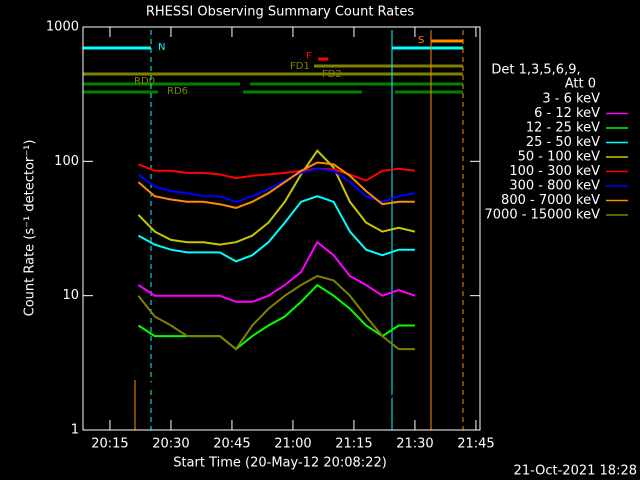 This screenshot has height=480, width=640. Describe the element at coordinates (580, 84) in the screenshot. I see `legend-title: Att 0` at that location.